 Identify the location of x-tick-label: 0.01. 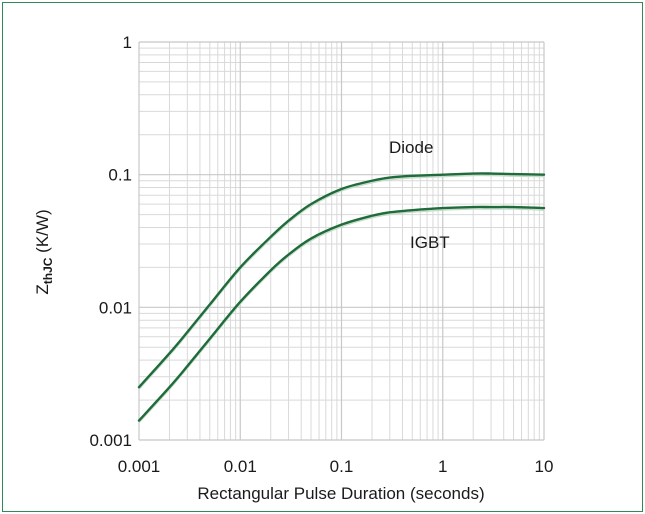
(240, 466).